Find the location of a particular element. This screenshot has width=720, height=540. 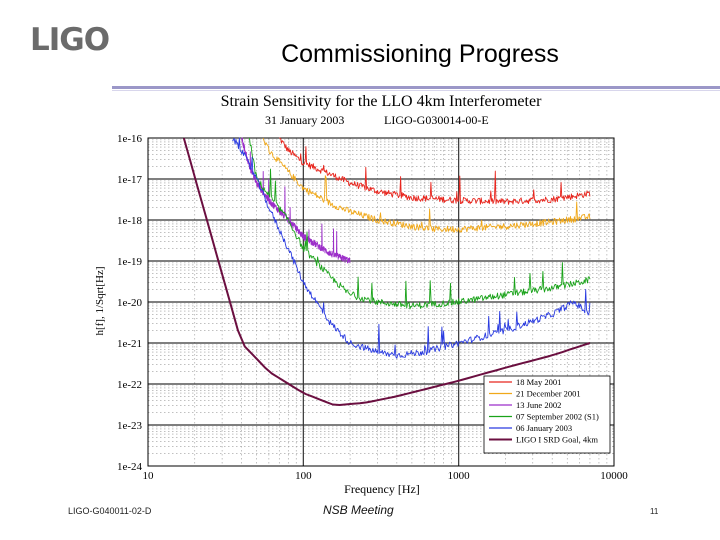

slide-title: Commissioning Progress is located at coordinates (420, 54).